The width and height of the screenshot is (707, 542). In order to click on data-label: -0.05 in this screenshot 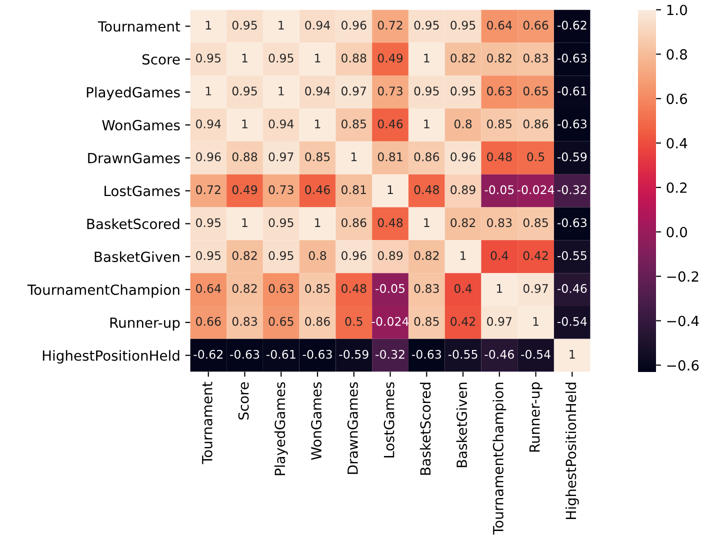, I will do `click(390, 288)`.